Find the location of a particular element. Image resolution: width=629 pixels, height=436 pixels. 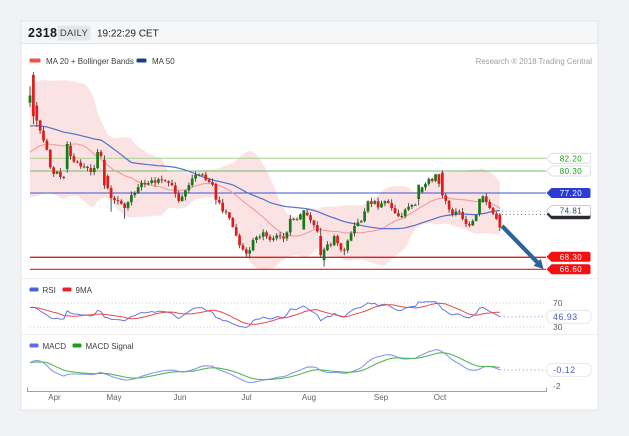

svg-text: Sep is located at coordinates (381, 397).